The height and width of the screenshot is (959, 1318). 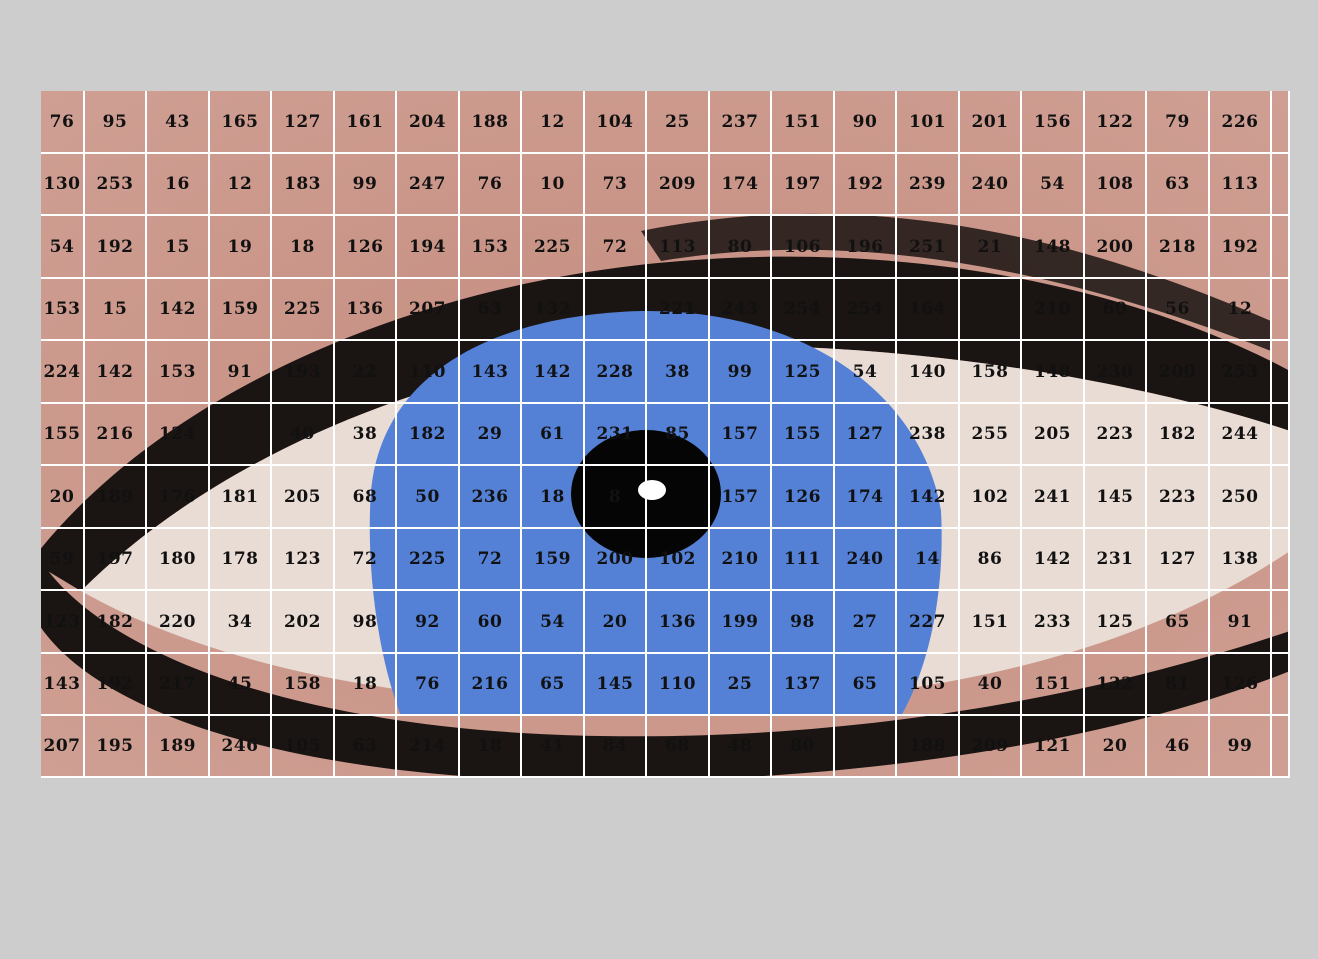 I want to click on grid-cell: 231, so click(x=1116, y=560).